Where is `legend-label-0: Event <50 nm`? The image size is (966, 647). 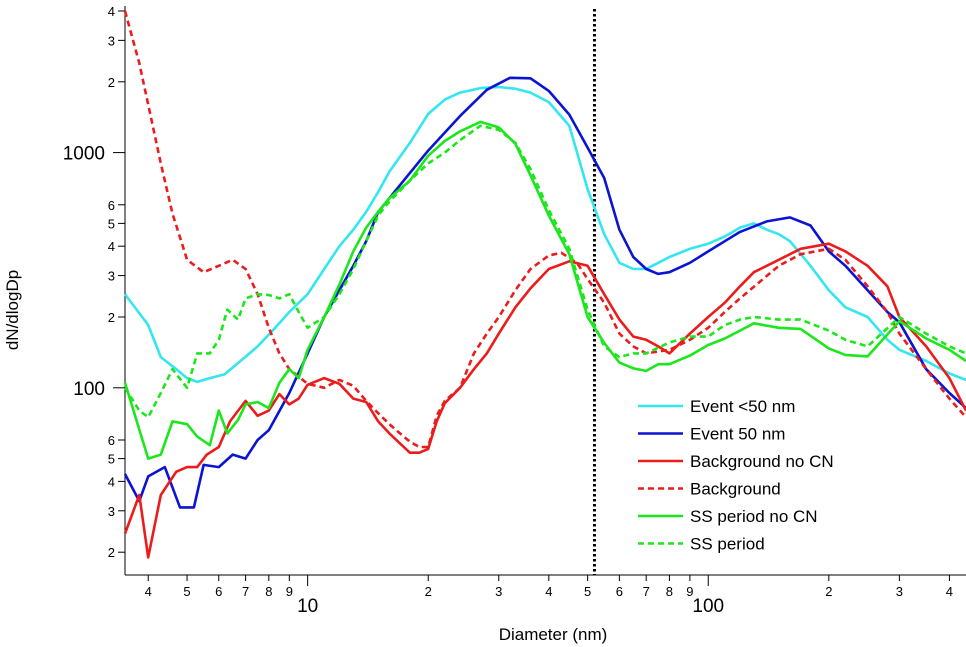 legend-label-0: Event <50 nm is located at coordinates (742, 406).